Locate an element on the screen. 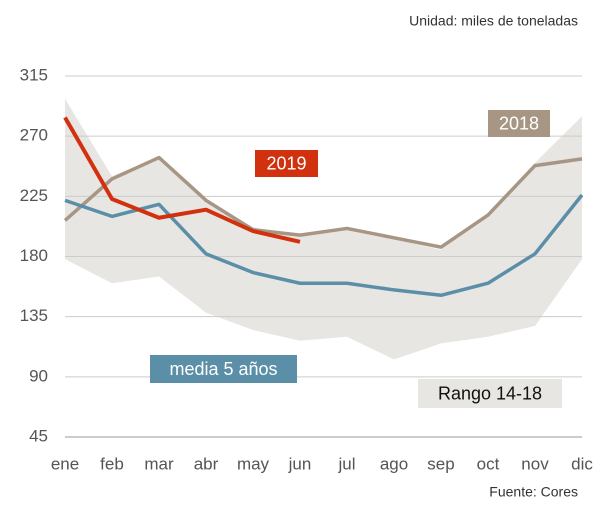 The image size is (597, 507). x-tick-label: nov is located at coordinates (535, 463).